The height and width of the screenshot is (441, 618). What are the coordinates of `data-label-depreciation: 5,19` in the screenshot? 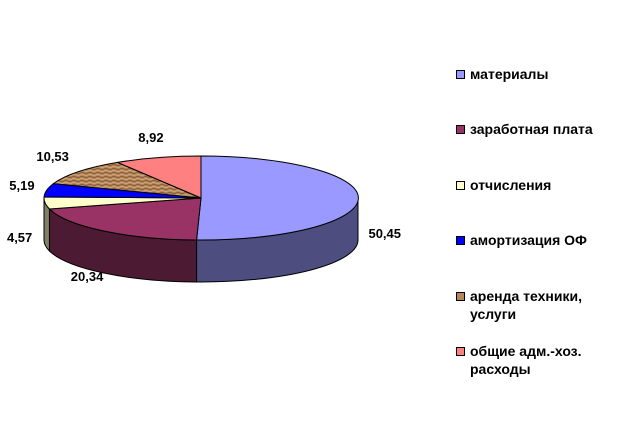 It's located at (22, 186).